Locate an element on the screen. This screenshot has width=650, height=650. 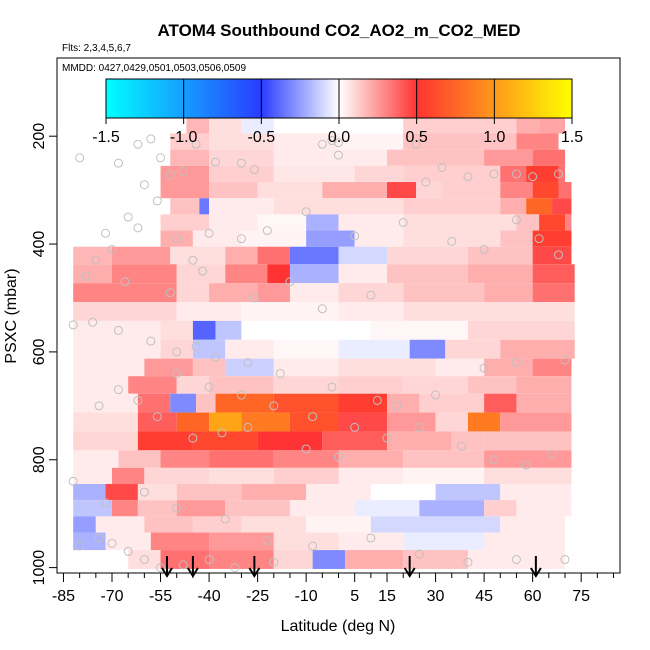
flight-arrows is located at coordinates (351, 567).